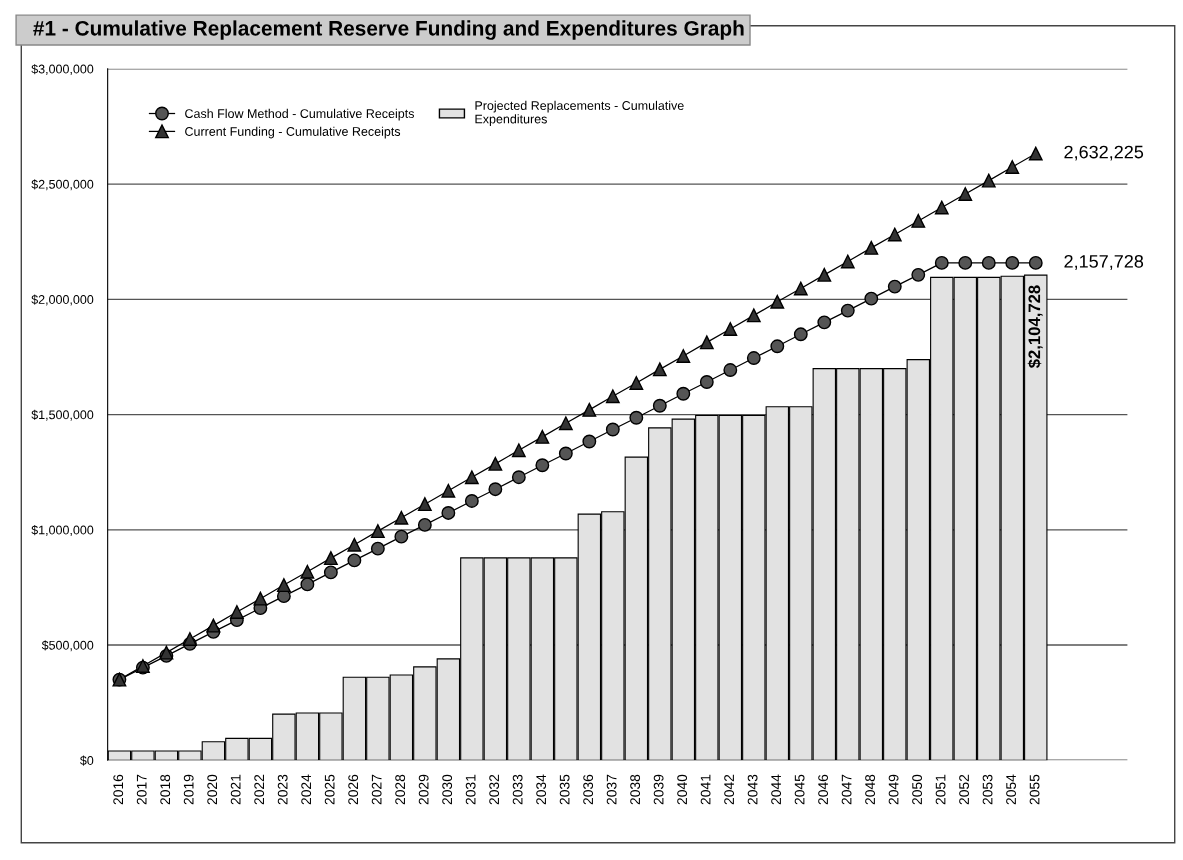 The image size is (1183, 860). What do you see at coordinates (588, 789) in the screenshot?
I see `x-tick-label: 2036` at bounding box center [588, 789].